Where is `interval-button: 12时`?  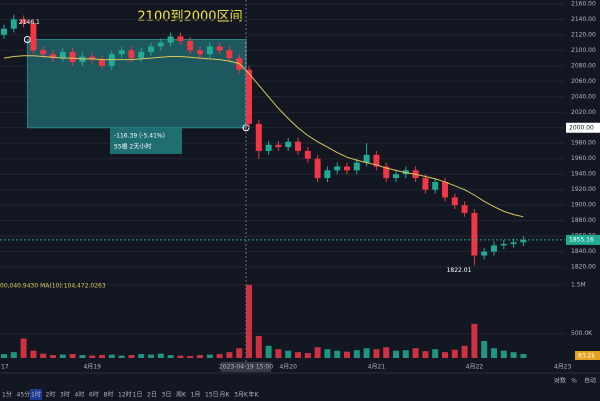 interval-button: 12时 is located at coordinates (125, 395).